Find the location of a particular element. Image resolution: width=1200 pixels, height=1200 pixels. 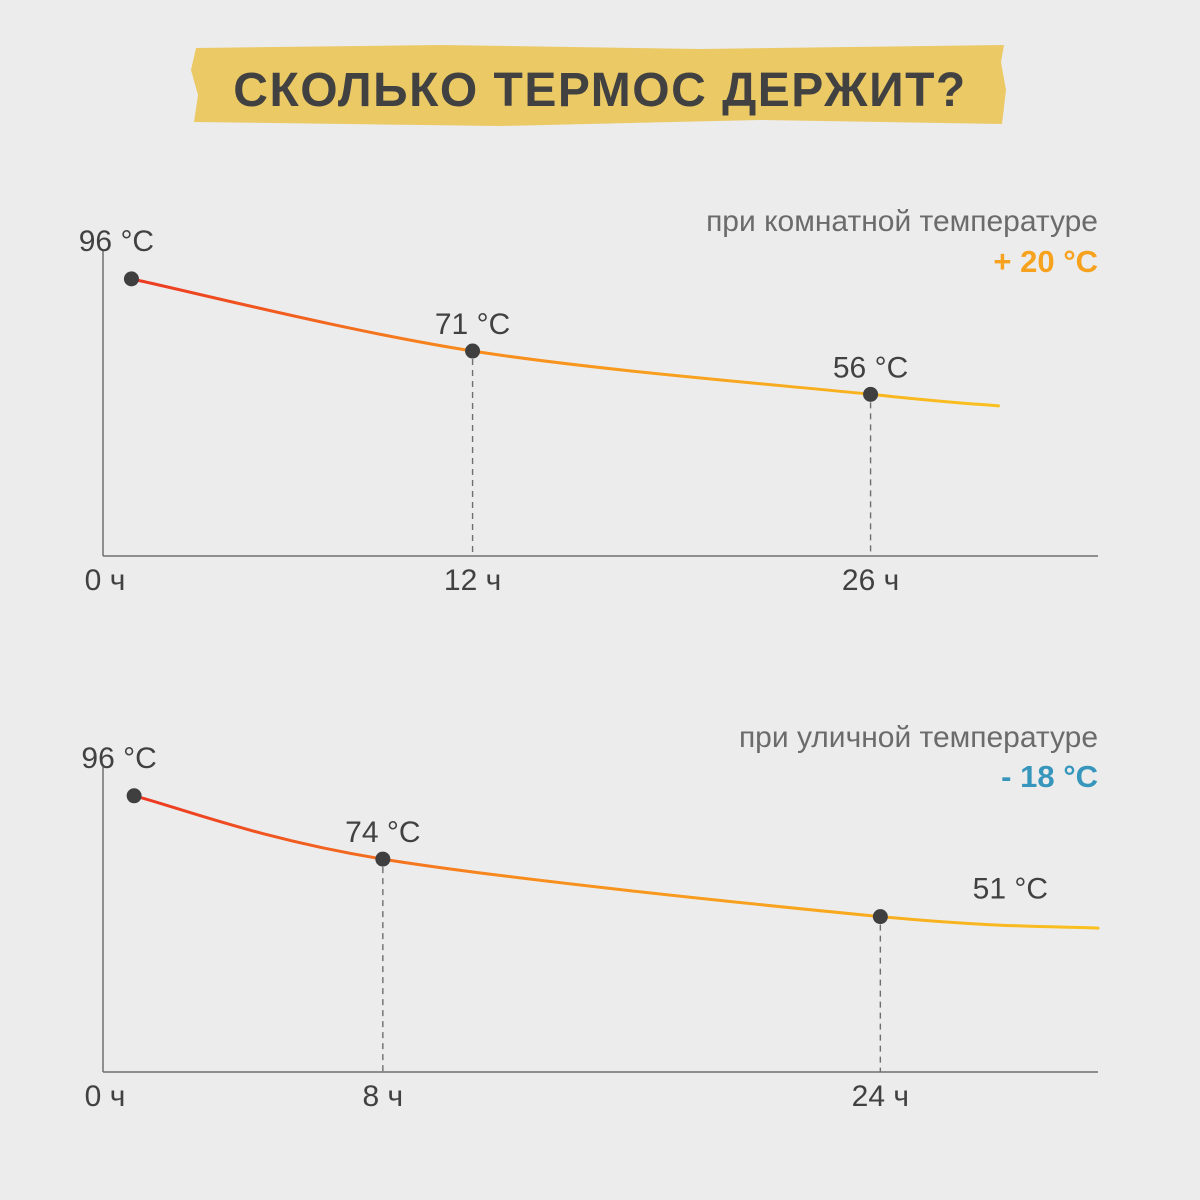

data-label: 74 °C is located at coordinates (382, 832).